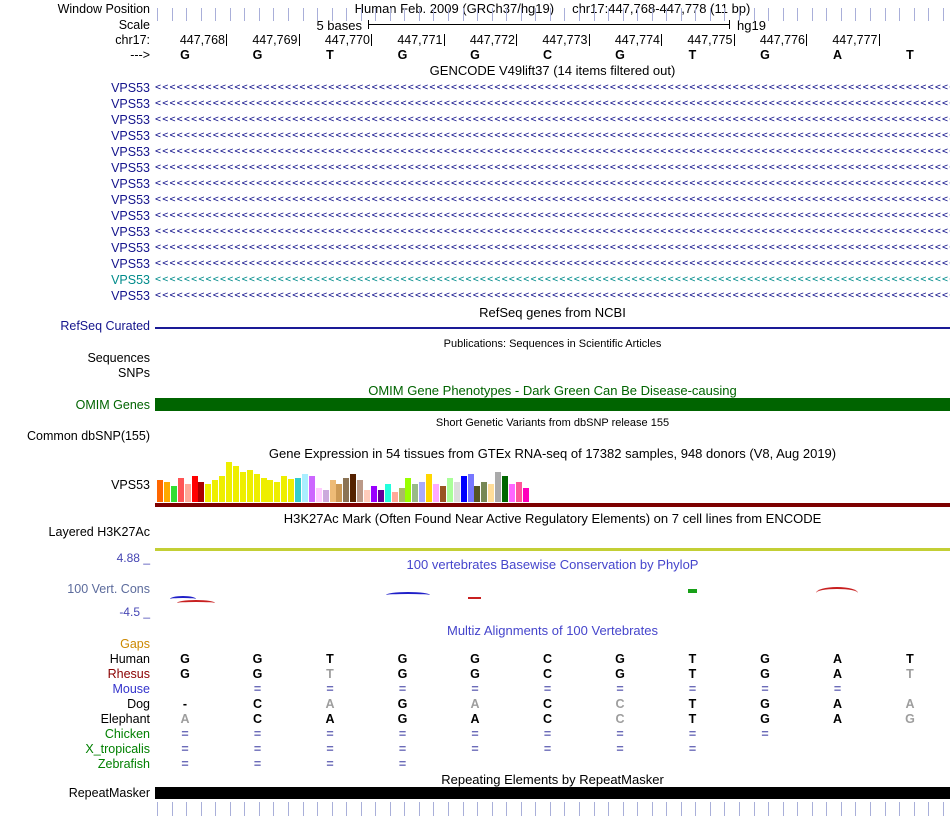 This screenshot has height=817, width=950. Describe the element at coordinates (130, 485) in the screenshot. I see `gtex-gene-label: VPS53` at that location.